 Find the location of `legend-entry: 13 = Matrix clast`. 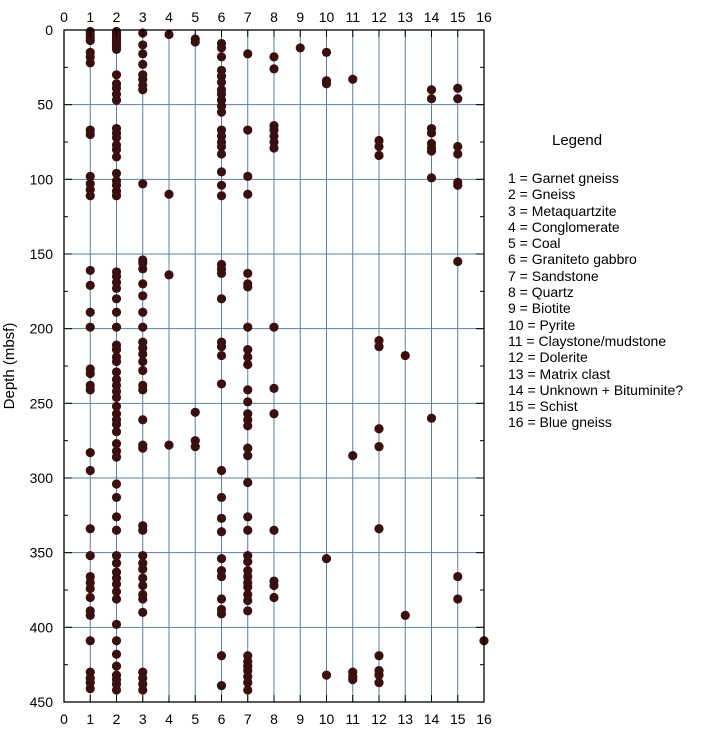

legend-entry: 13 = Matrix clast is located at coordinates (559, 373).